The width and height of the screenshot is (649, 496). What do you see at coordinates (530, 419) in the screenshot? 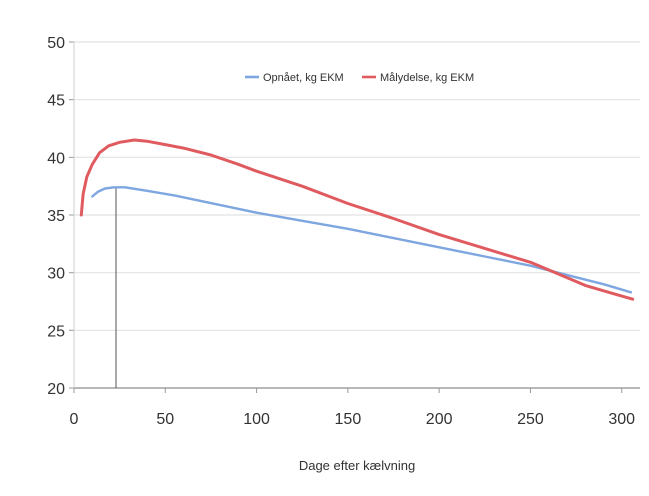
I see `x-tick-label: 250` at bounding box center [530, 419].